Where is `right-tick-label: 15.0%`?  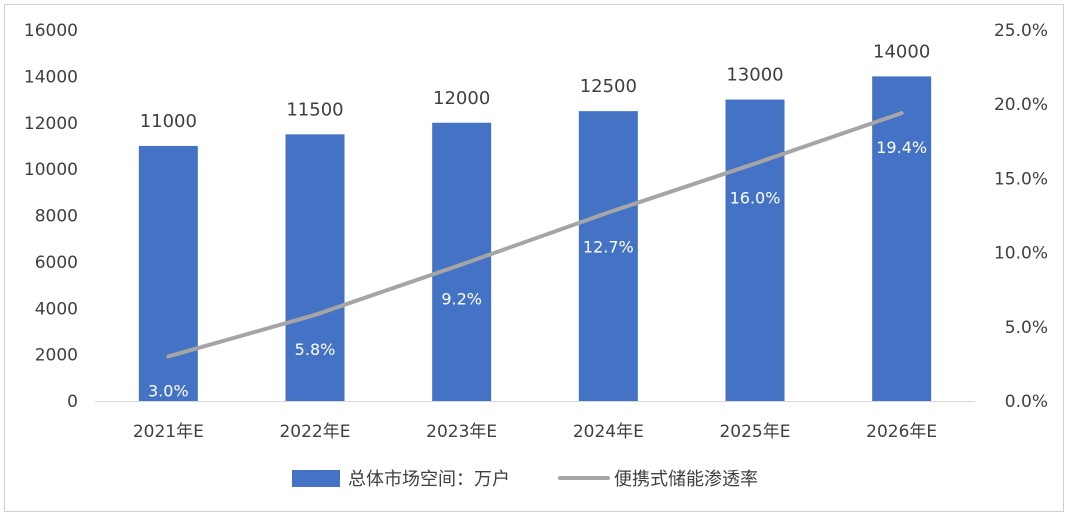 right-tick-label: 15.0% is located at coordinates (1021, 179).